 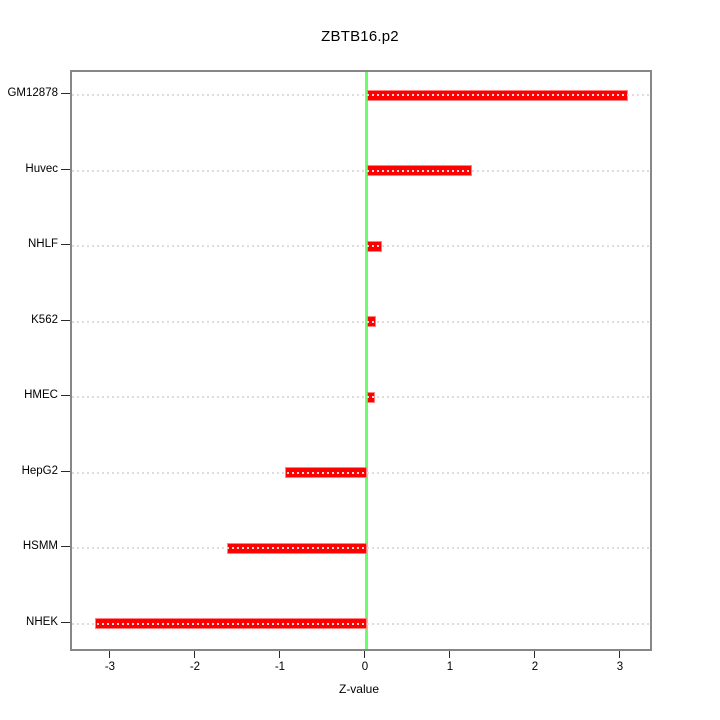 I want to click on y-tick-label: Huvec, so click(x=41, y=168).